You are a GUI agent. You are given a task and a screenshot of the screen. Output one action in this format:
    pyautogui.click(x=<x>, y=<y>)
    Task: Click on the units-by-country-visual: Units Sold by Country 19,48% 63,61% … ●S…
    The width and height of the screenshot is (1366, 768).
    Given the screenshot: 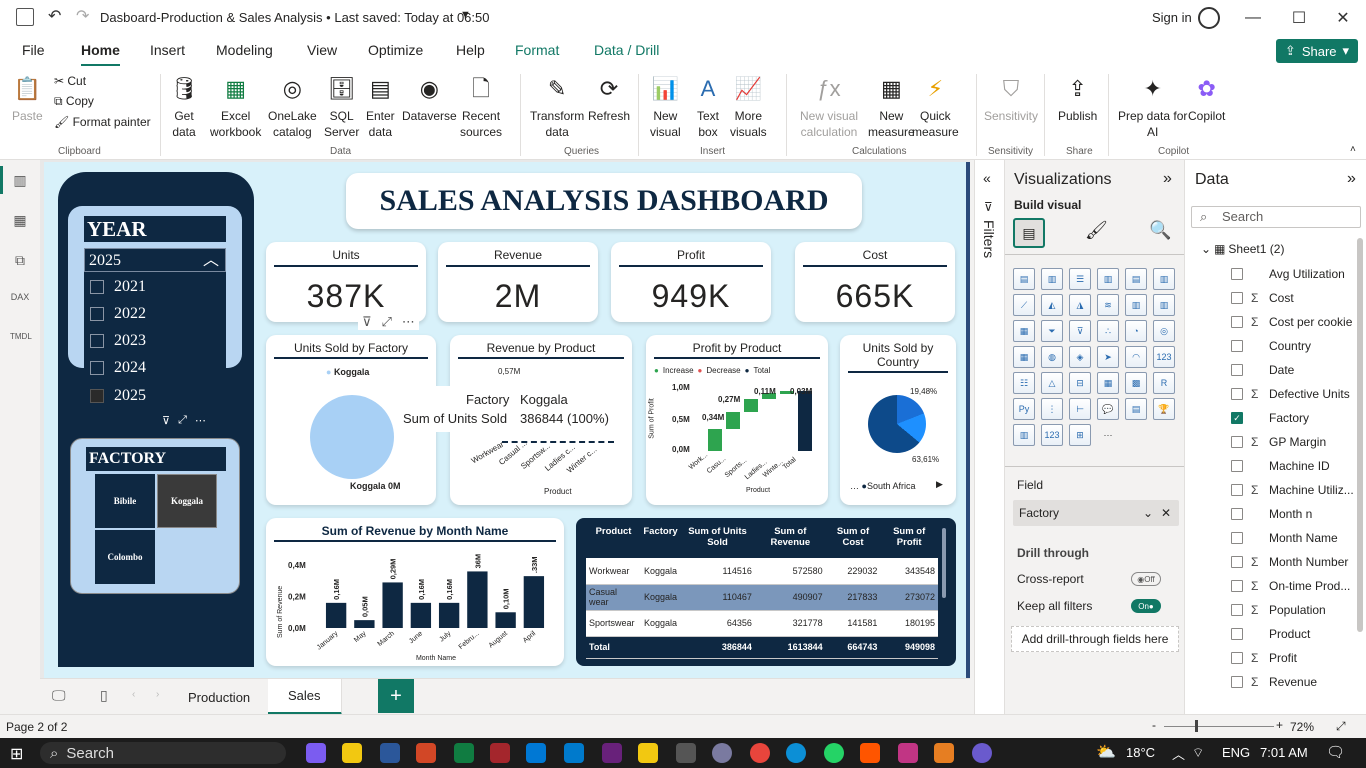 What is the action you would take?
    pyautogui.click(x=898, y=420)
    